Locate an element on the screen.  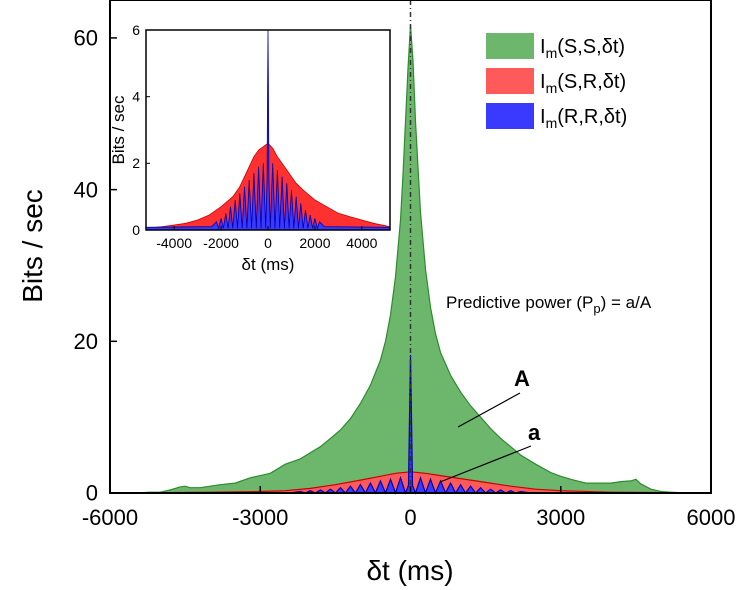
main-y-axis-label: Bits / sec is located at coordinates (32, 246).